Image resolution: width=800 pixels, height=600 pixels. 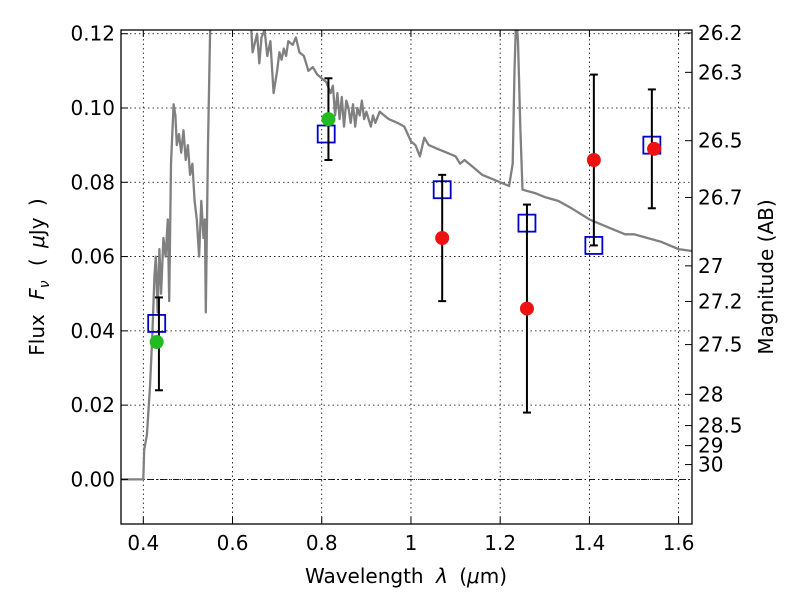 What do you see at coordinates (37, 202) in the screenshot?
I see `y-axis-label-close: )` at bounding box center [37, 202].